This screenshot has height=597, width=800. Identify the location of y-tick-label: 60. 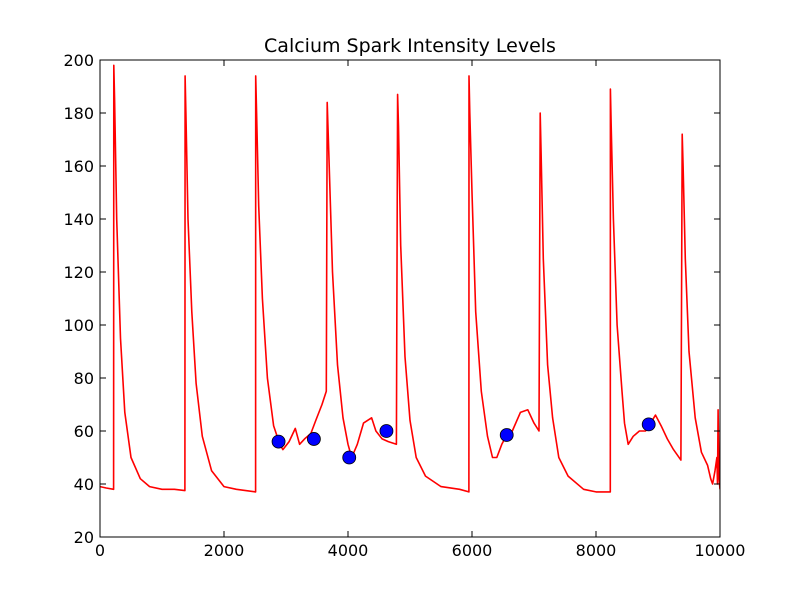
(84, 431).